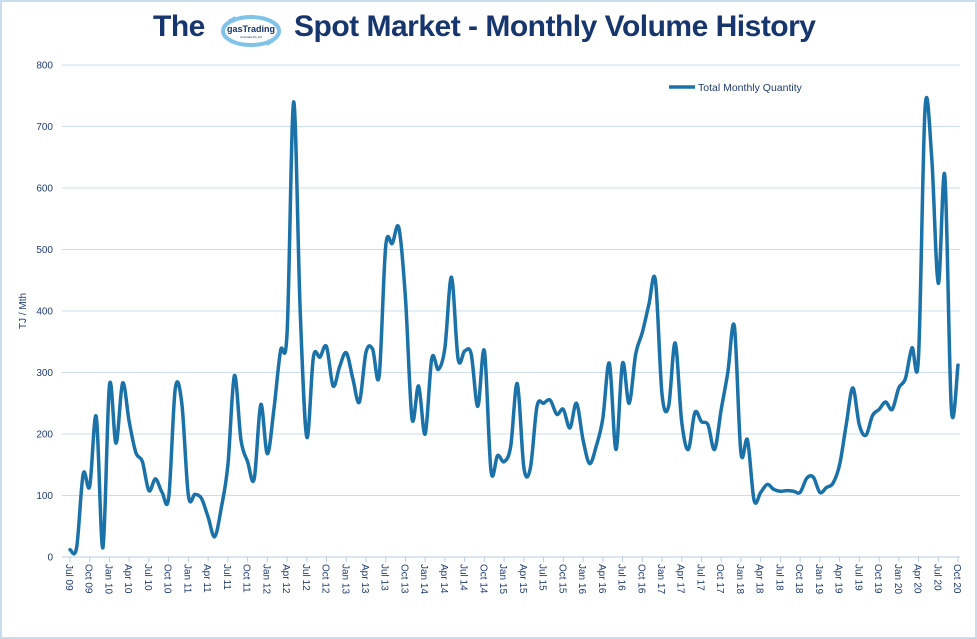 Image resolution: width=977 pixels, height=639 pixels. Describe the element at coordinates (44, 373) in the screenshot. I see `y-tick-label: 300` at that location.